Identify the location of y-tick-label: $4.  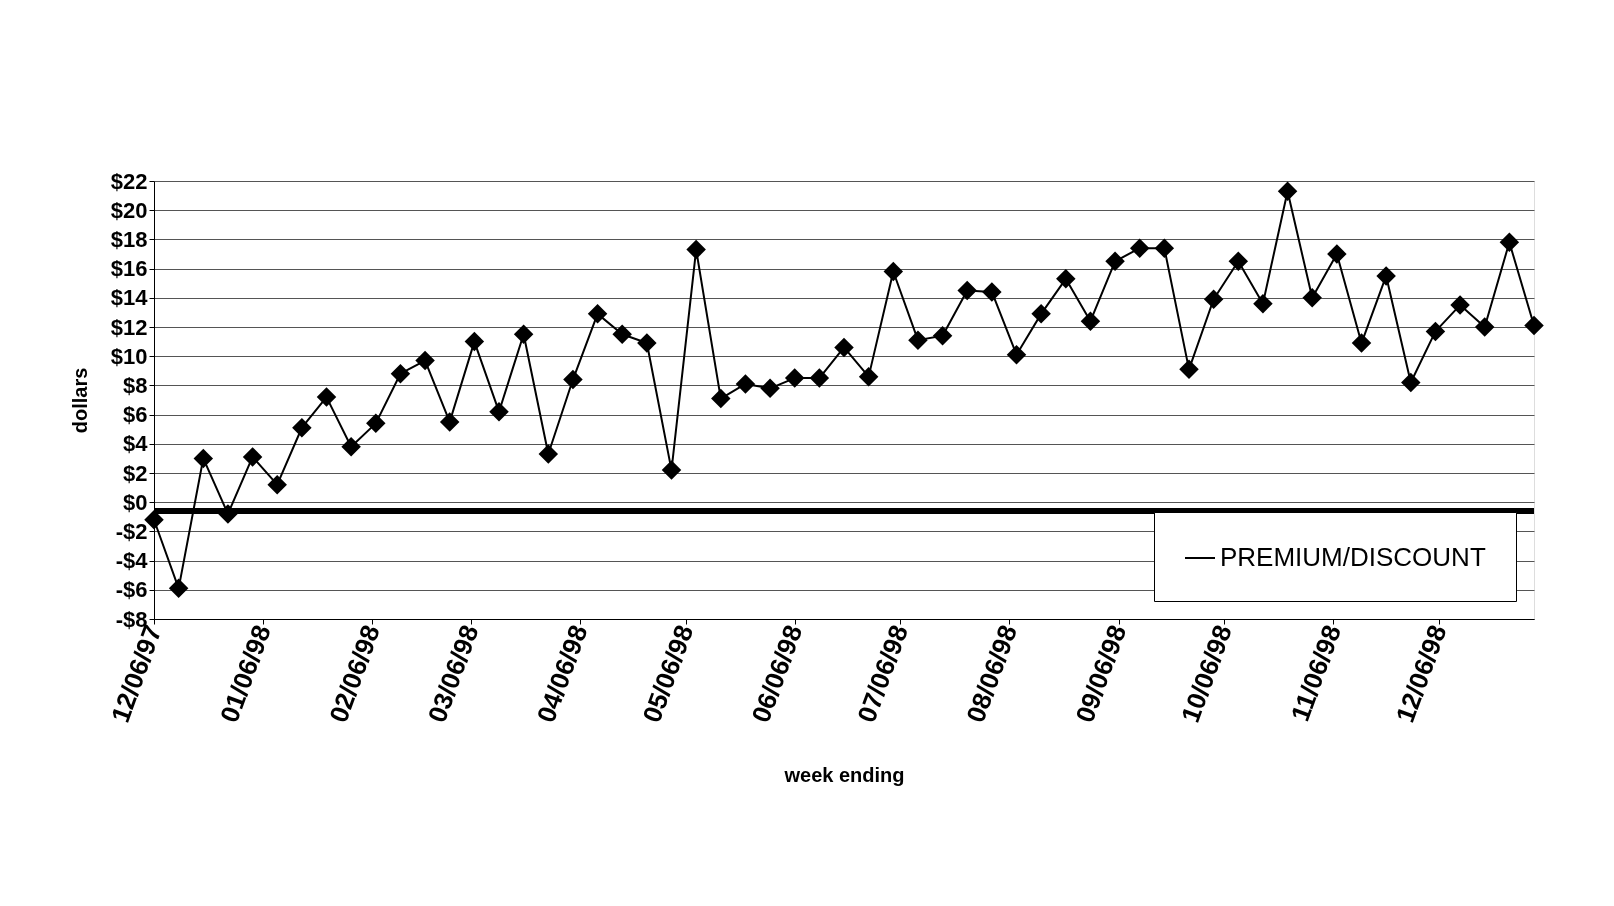
(136, 444).